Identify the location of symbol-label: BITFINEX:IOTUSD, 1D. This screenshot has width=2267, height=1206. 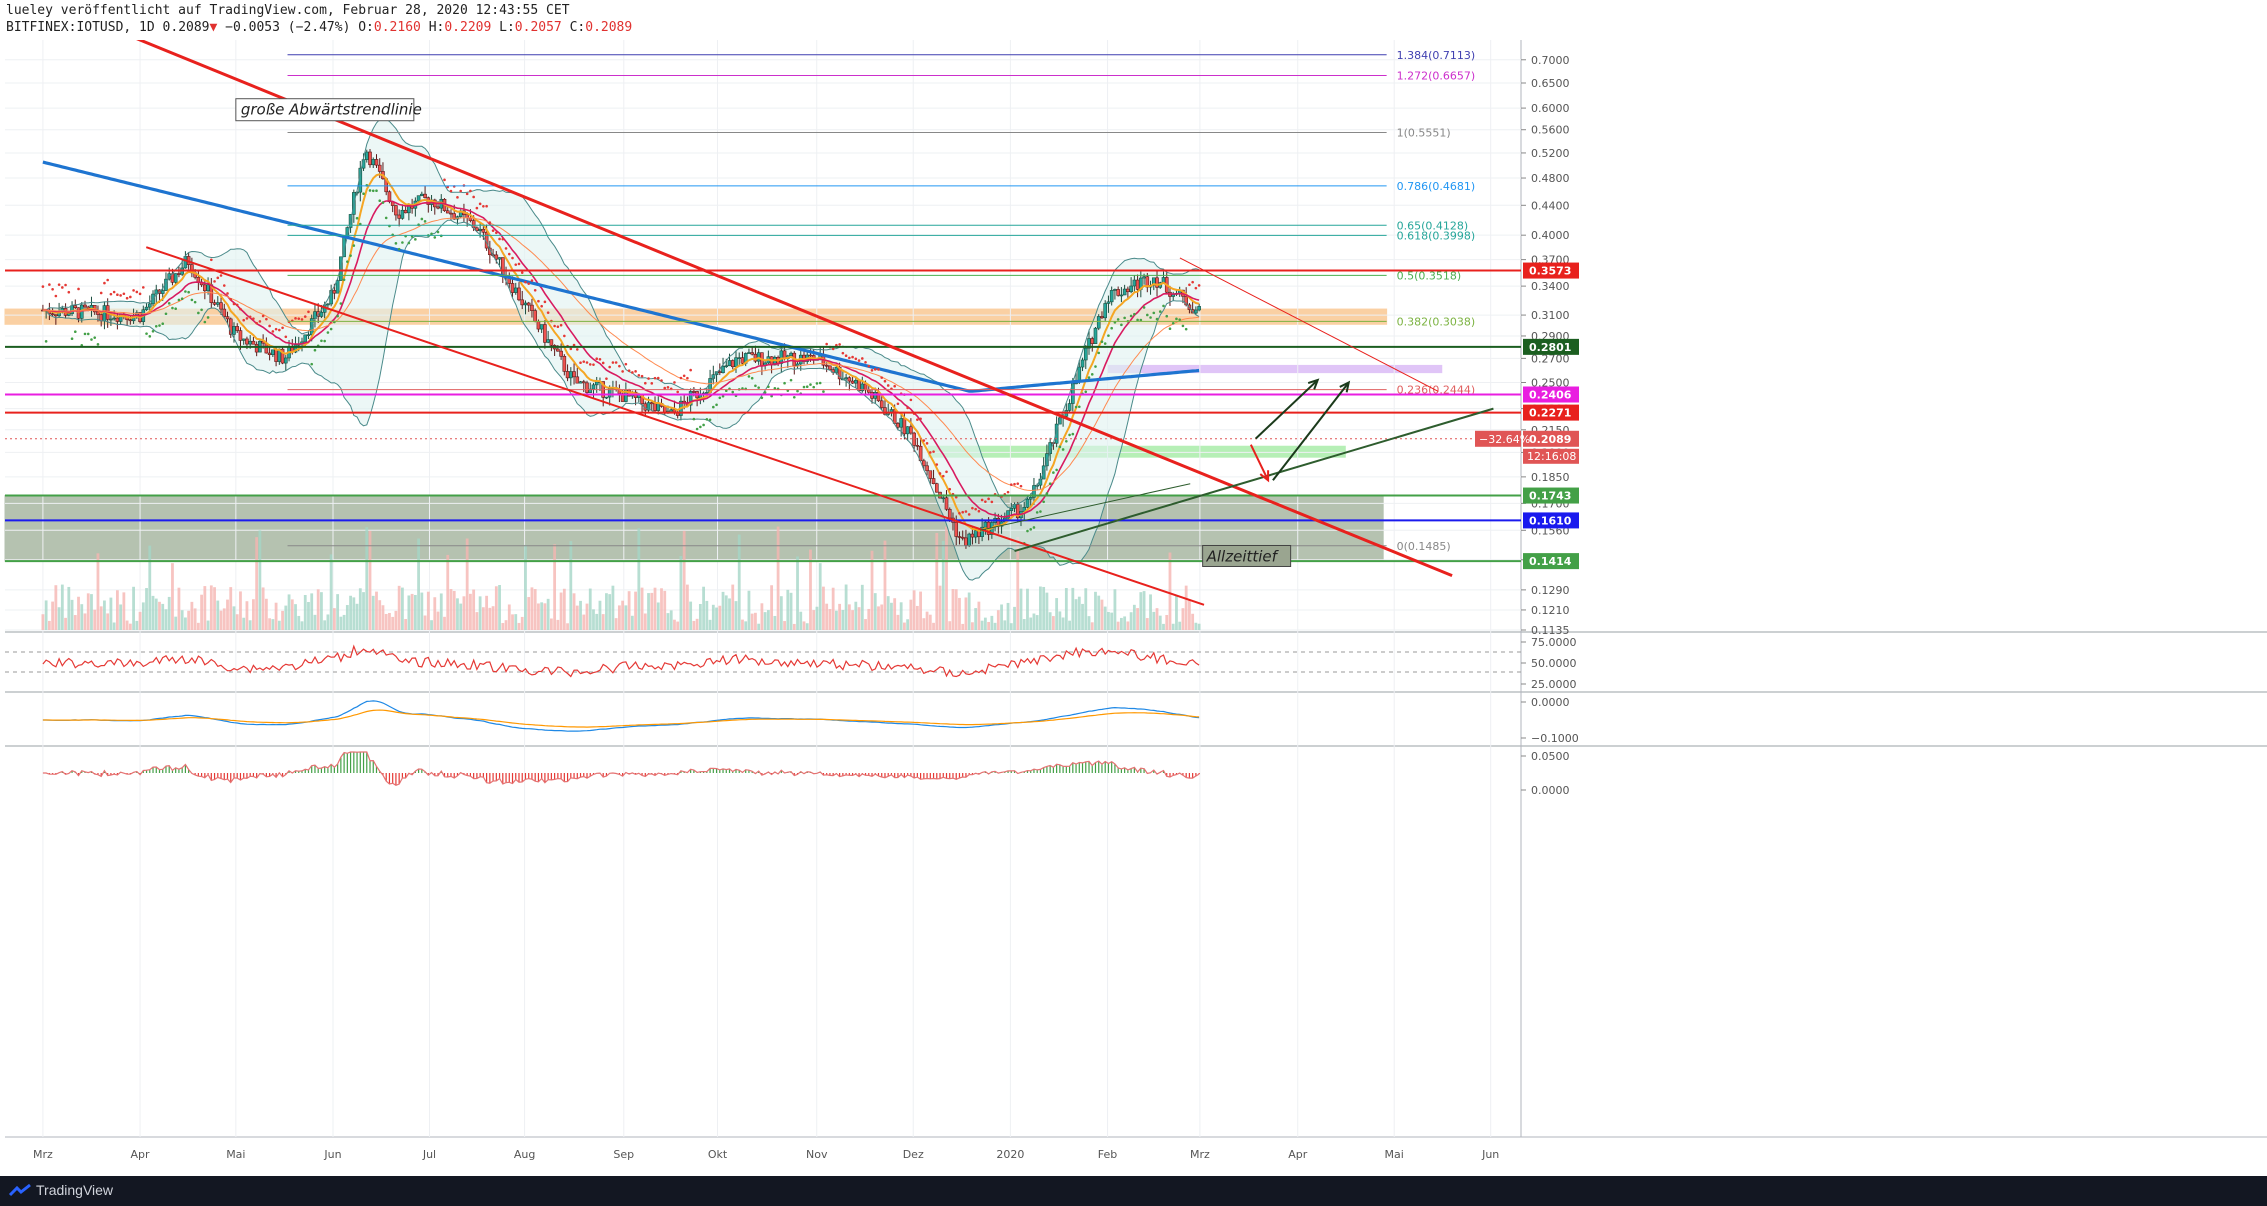
(80, 27).